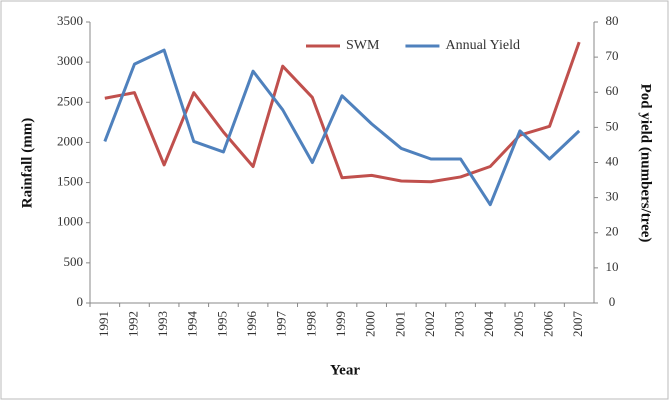  I want to click on y2-axis-title: Pod yield (numbers/tree), so click(646, 163).